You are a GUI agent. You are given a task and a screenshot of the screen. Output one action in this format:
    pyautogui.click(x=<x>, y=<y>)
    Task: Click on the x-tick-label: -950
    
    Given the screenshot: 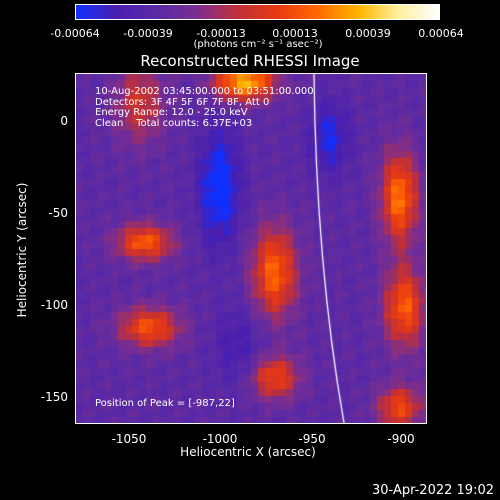 What is the action you would take?
    pyautogui.click(x=312, y=439)
    